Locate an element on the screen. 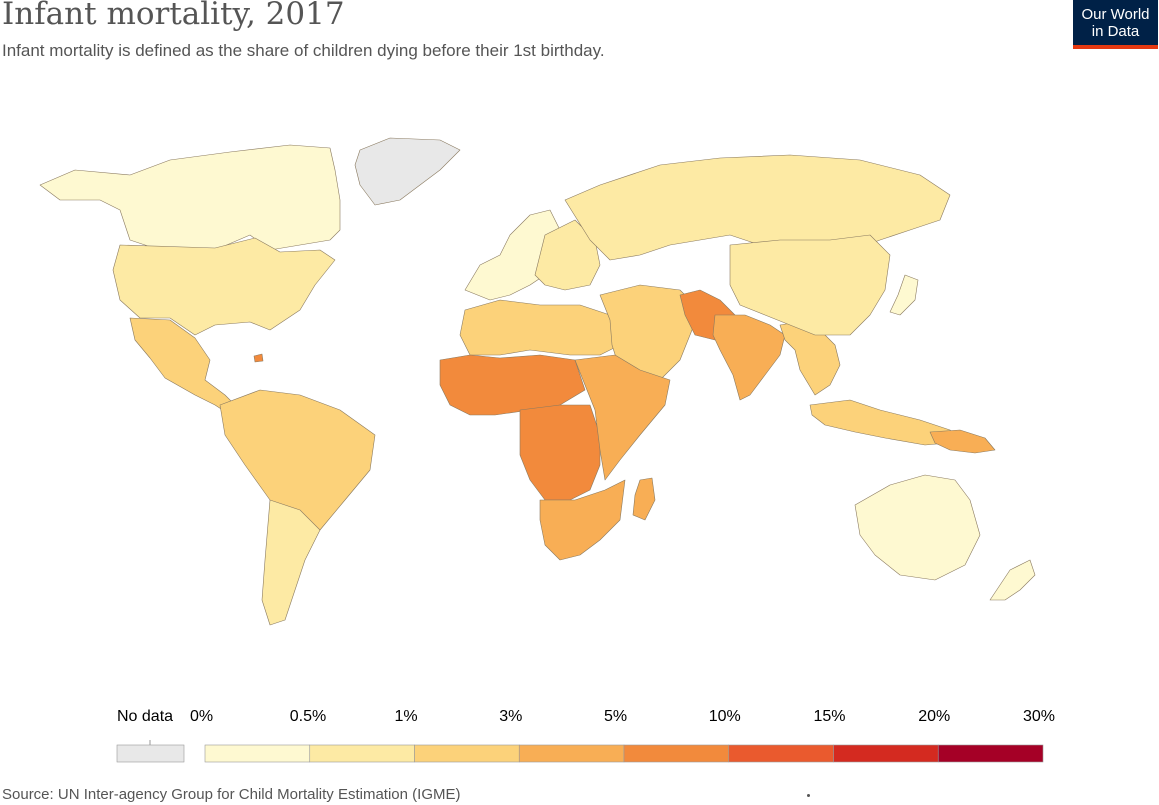 This screenshot has width=1159, height=805. region-central-africa is located at coordinates (560, 452).